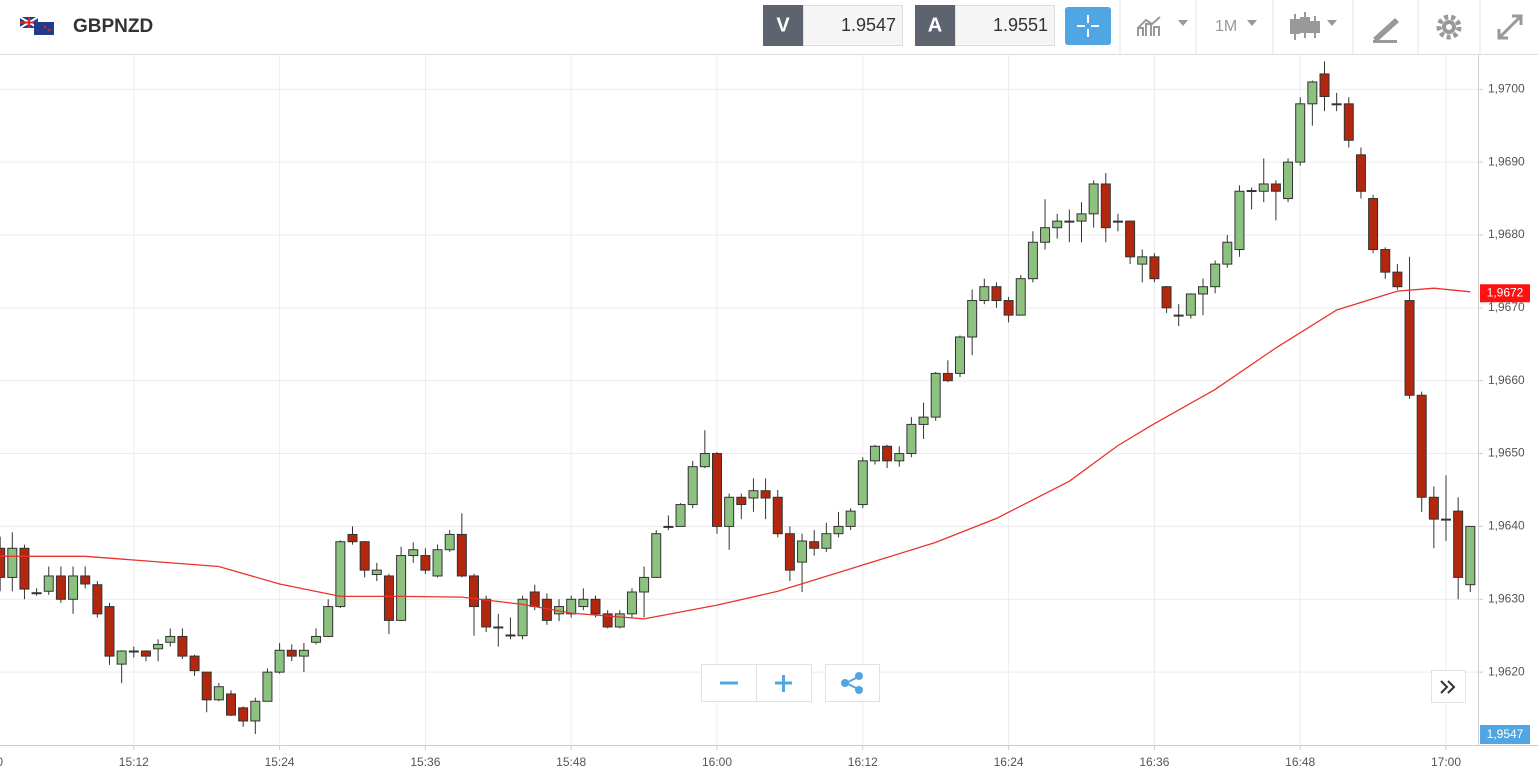 This screenshot has width=1538, height=779. Describe the element at coordinates (1506, 380) in the screenshot. I see `y-tick-label: 1,9660` at that location.